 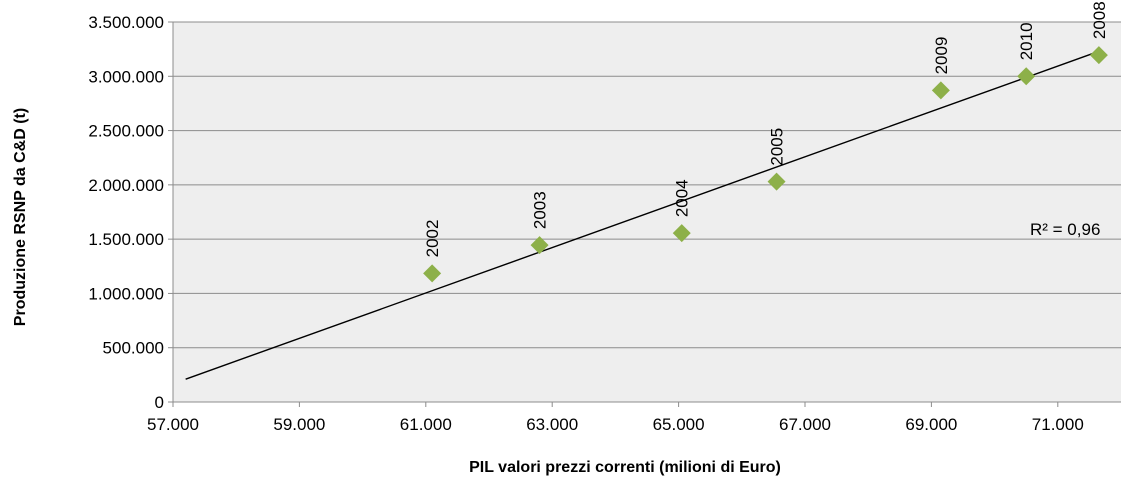 I want to click on data-point-2003, so click(x=539, y=245).